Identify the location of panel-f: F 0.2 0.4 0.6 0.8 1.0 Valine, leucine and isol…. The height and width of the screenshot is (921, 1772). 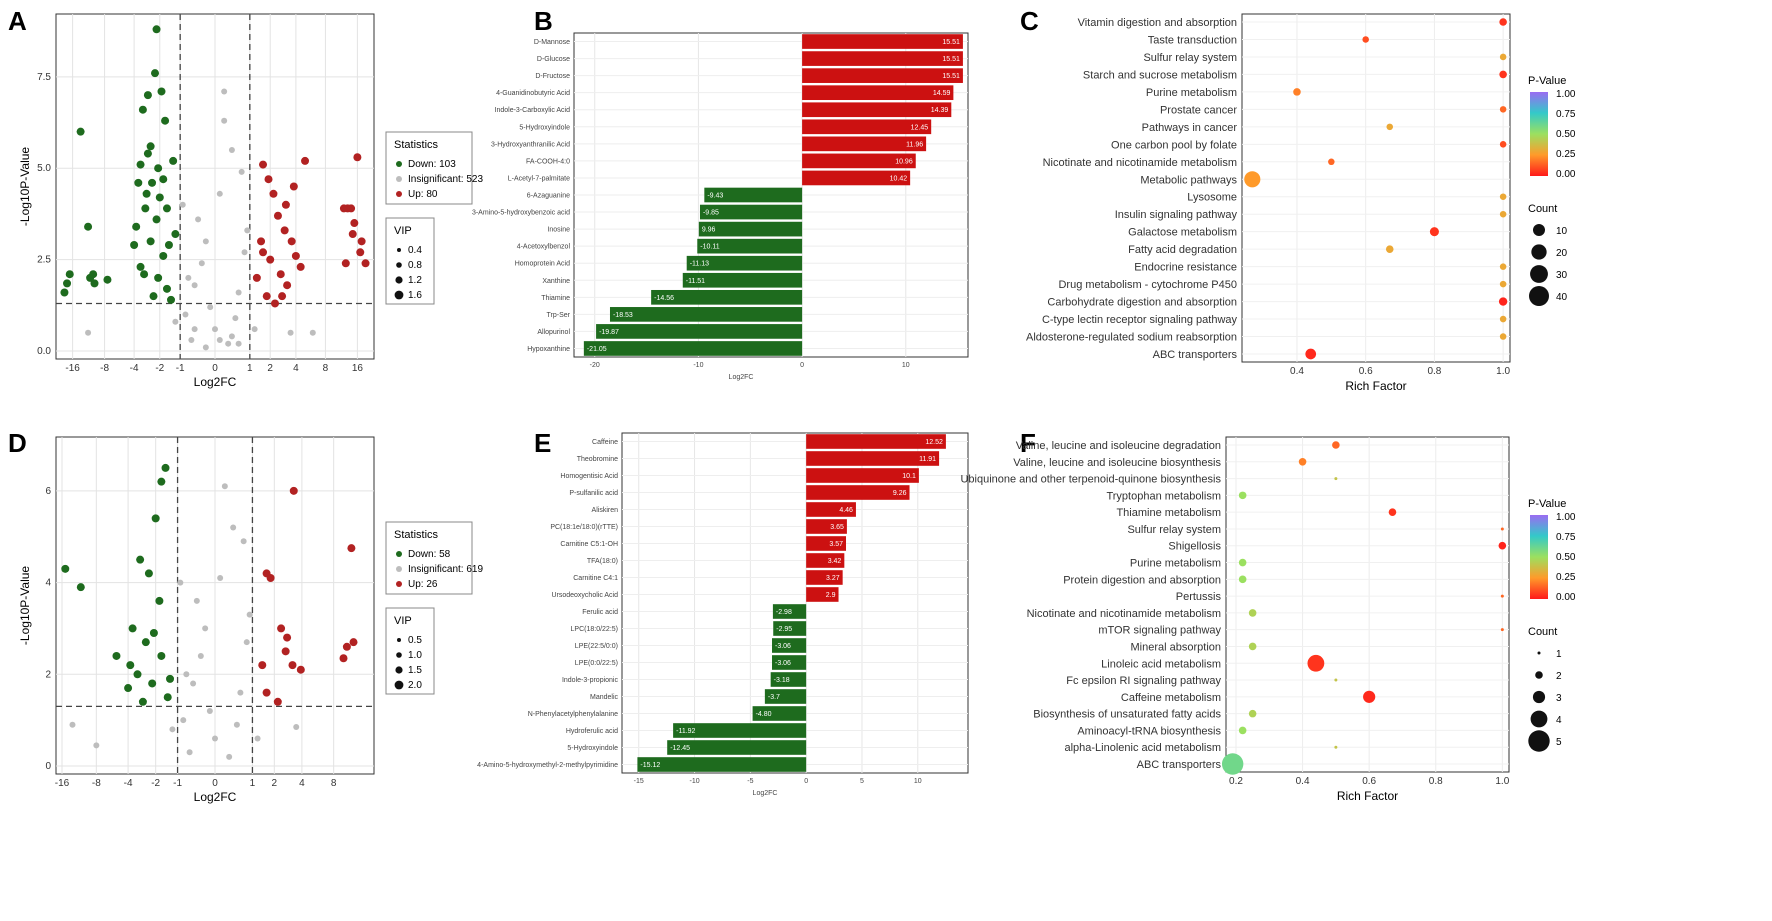
(1267, 615).